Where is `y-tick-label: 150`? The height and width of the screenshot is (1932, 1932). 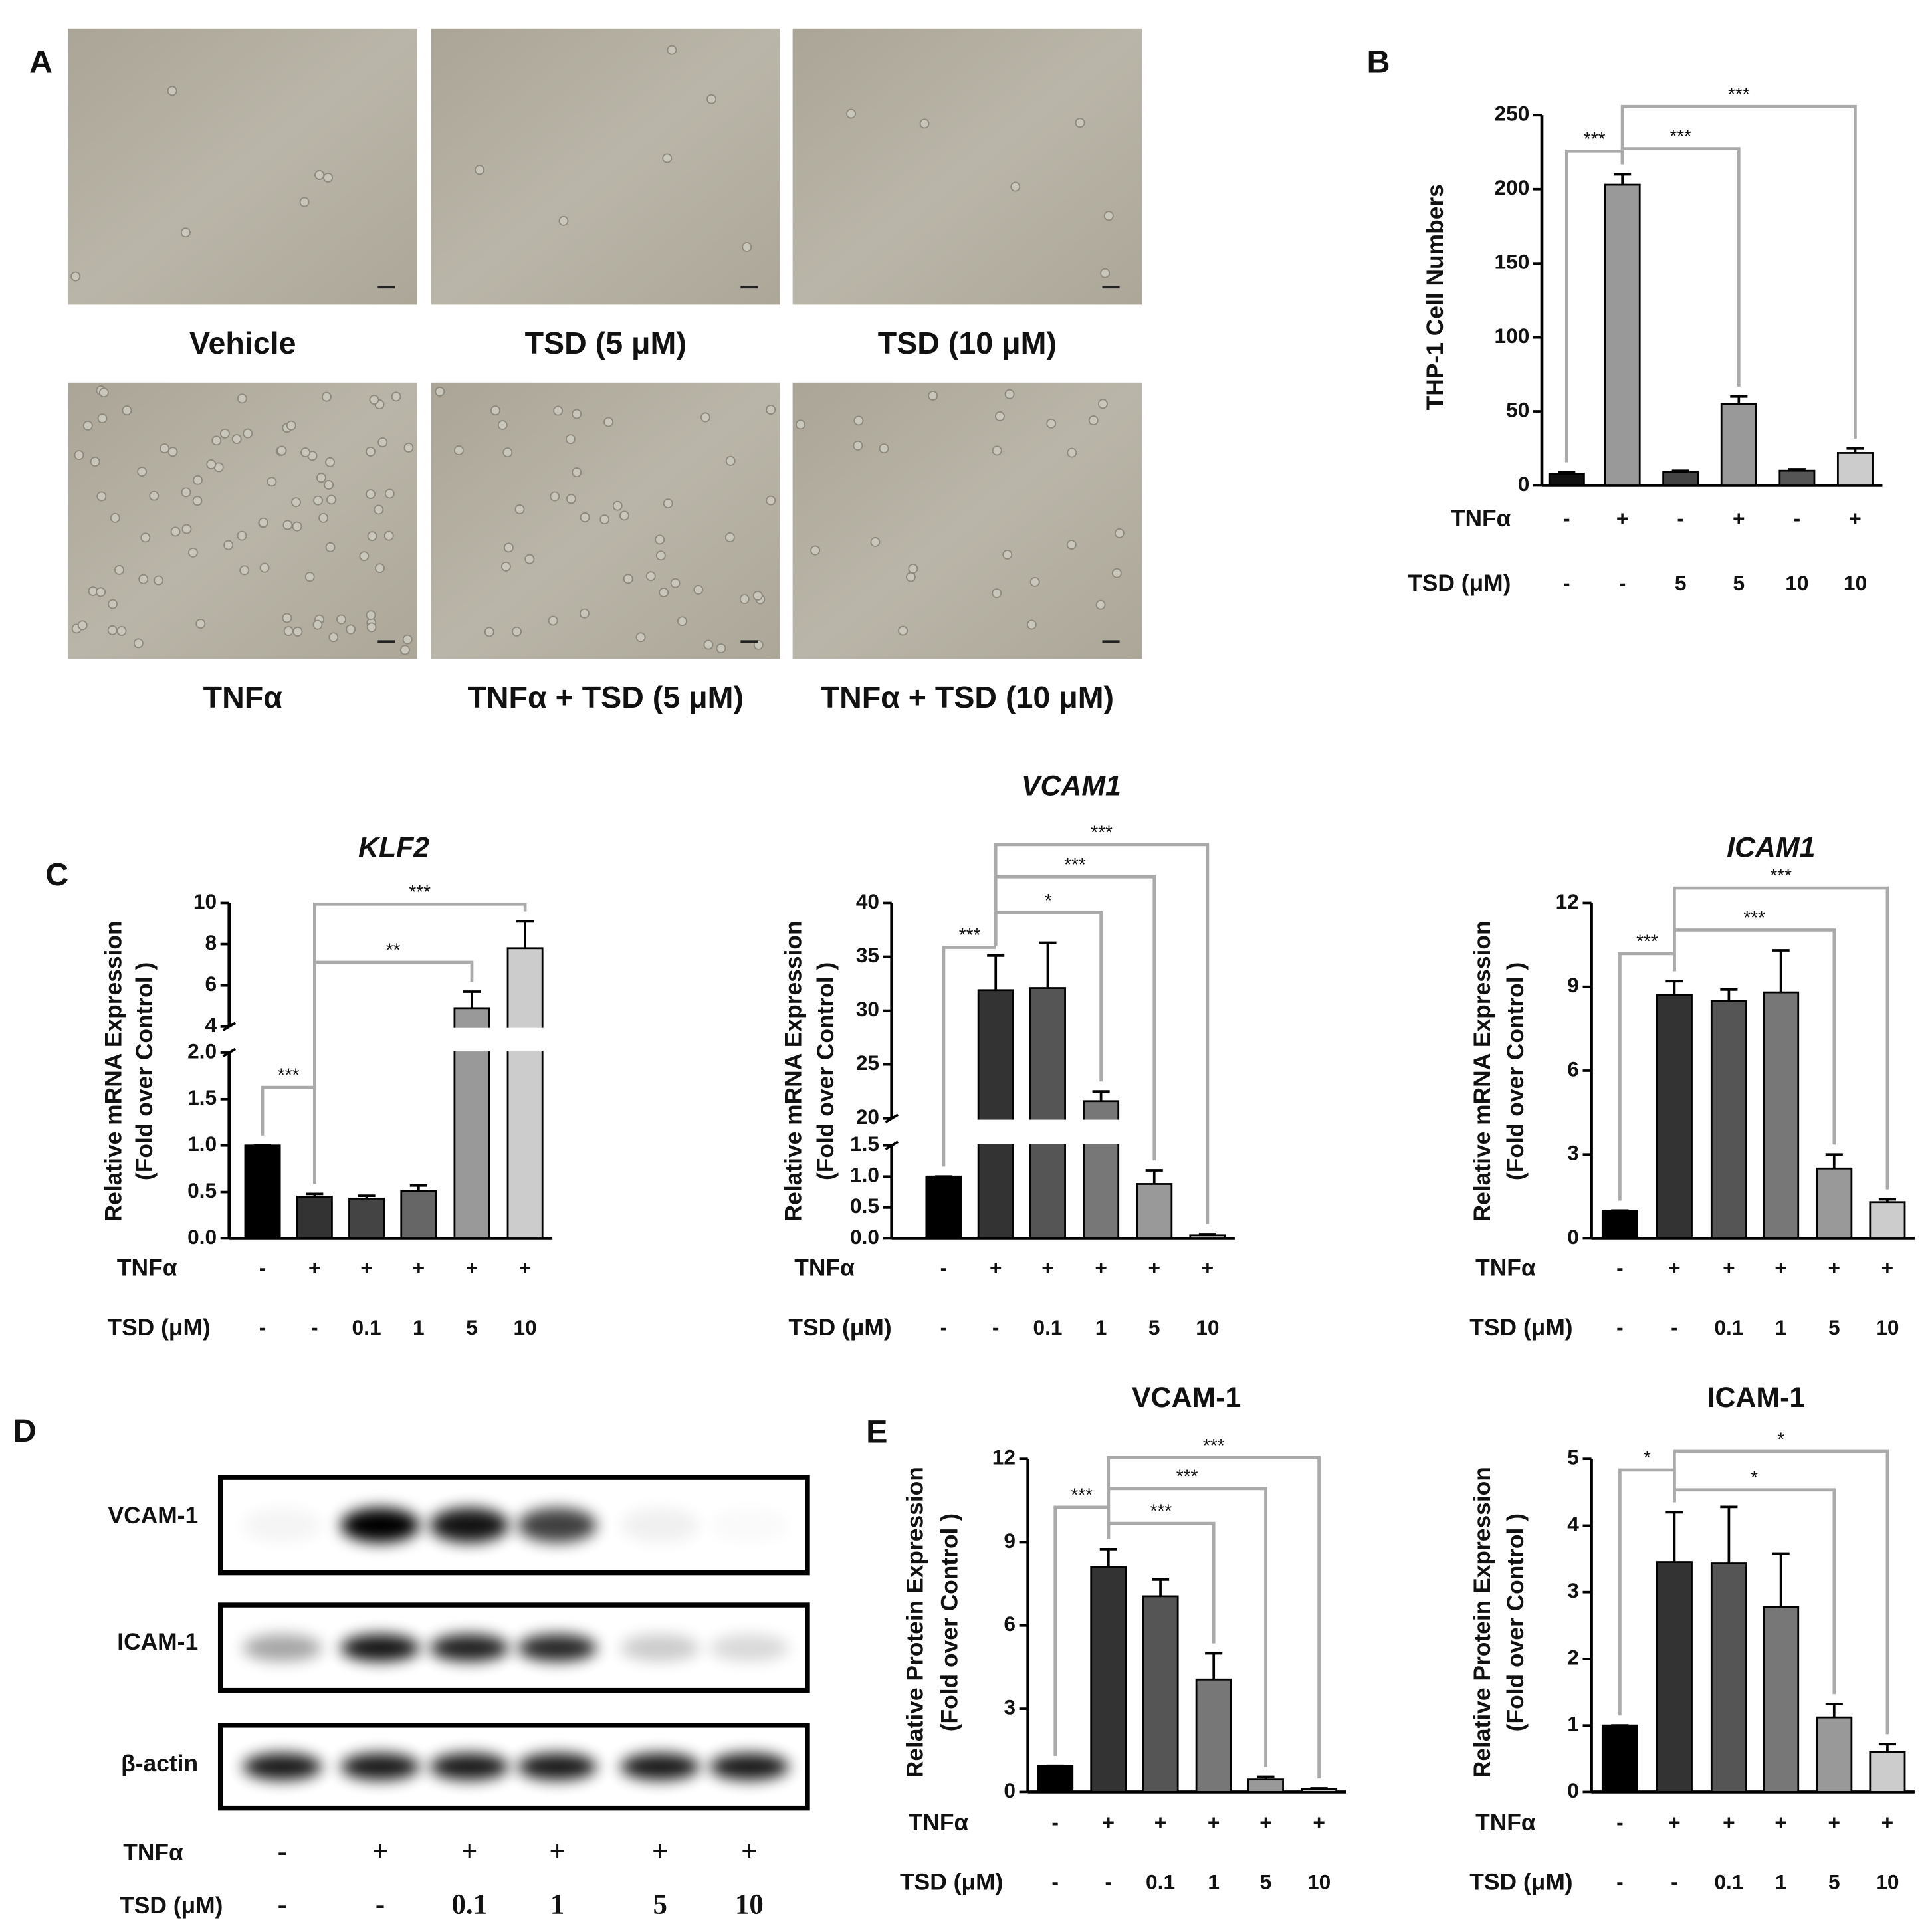
y-tick-label: 150 is located at coordinates (1512, 262).